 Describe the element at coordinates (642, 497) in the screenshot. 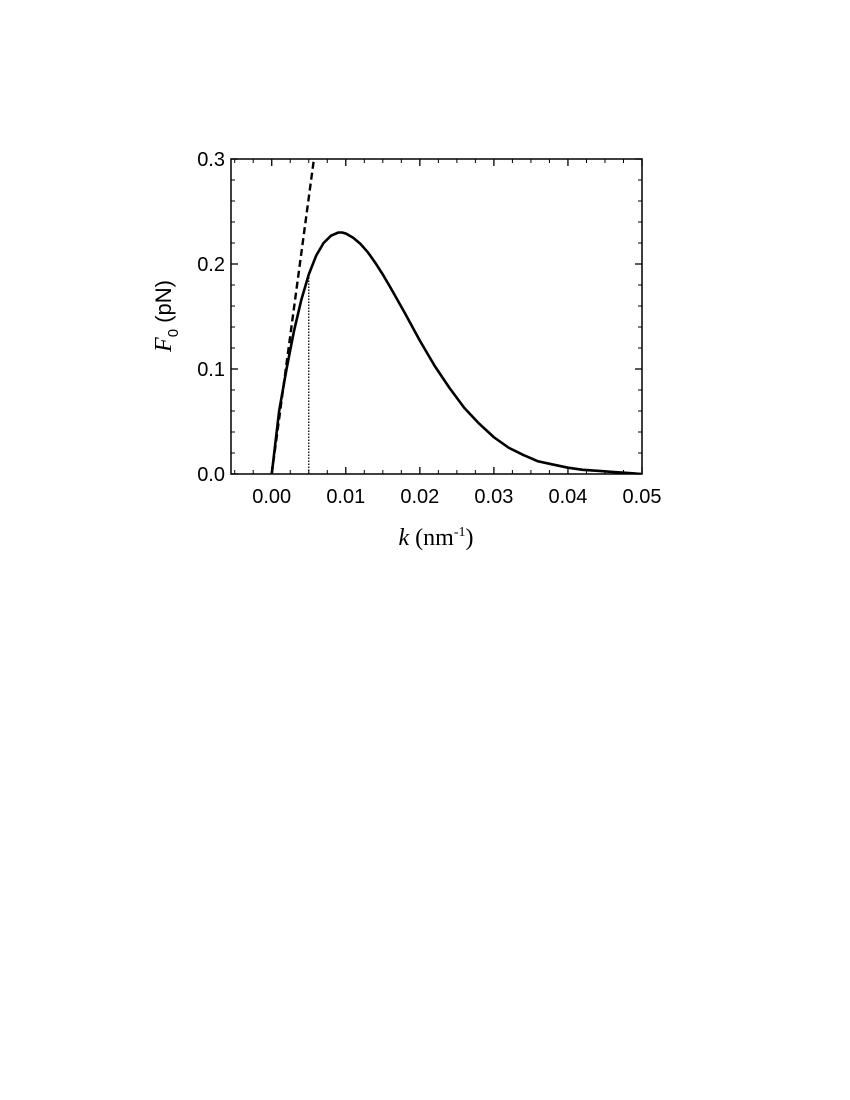

I see `x-tick-label: 0.05` at that location.